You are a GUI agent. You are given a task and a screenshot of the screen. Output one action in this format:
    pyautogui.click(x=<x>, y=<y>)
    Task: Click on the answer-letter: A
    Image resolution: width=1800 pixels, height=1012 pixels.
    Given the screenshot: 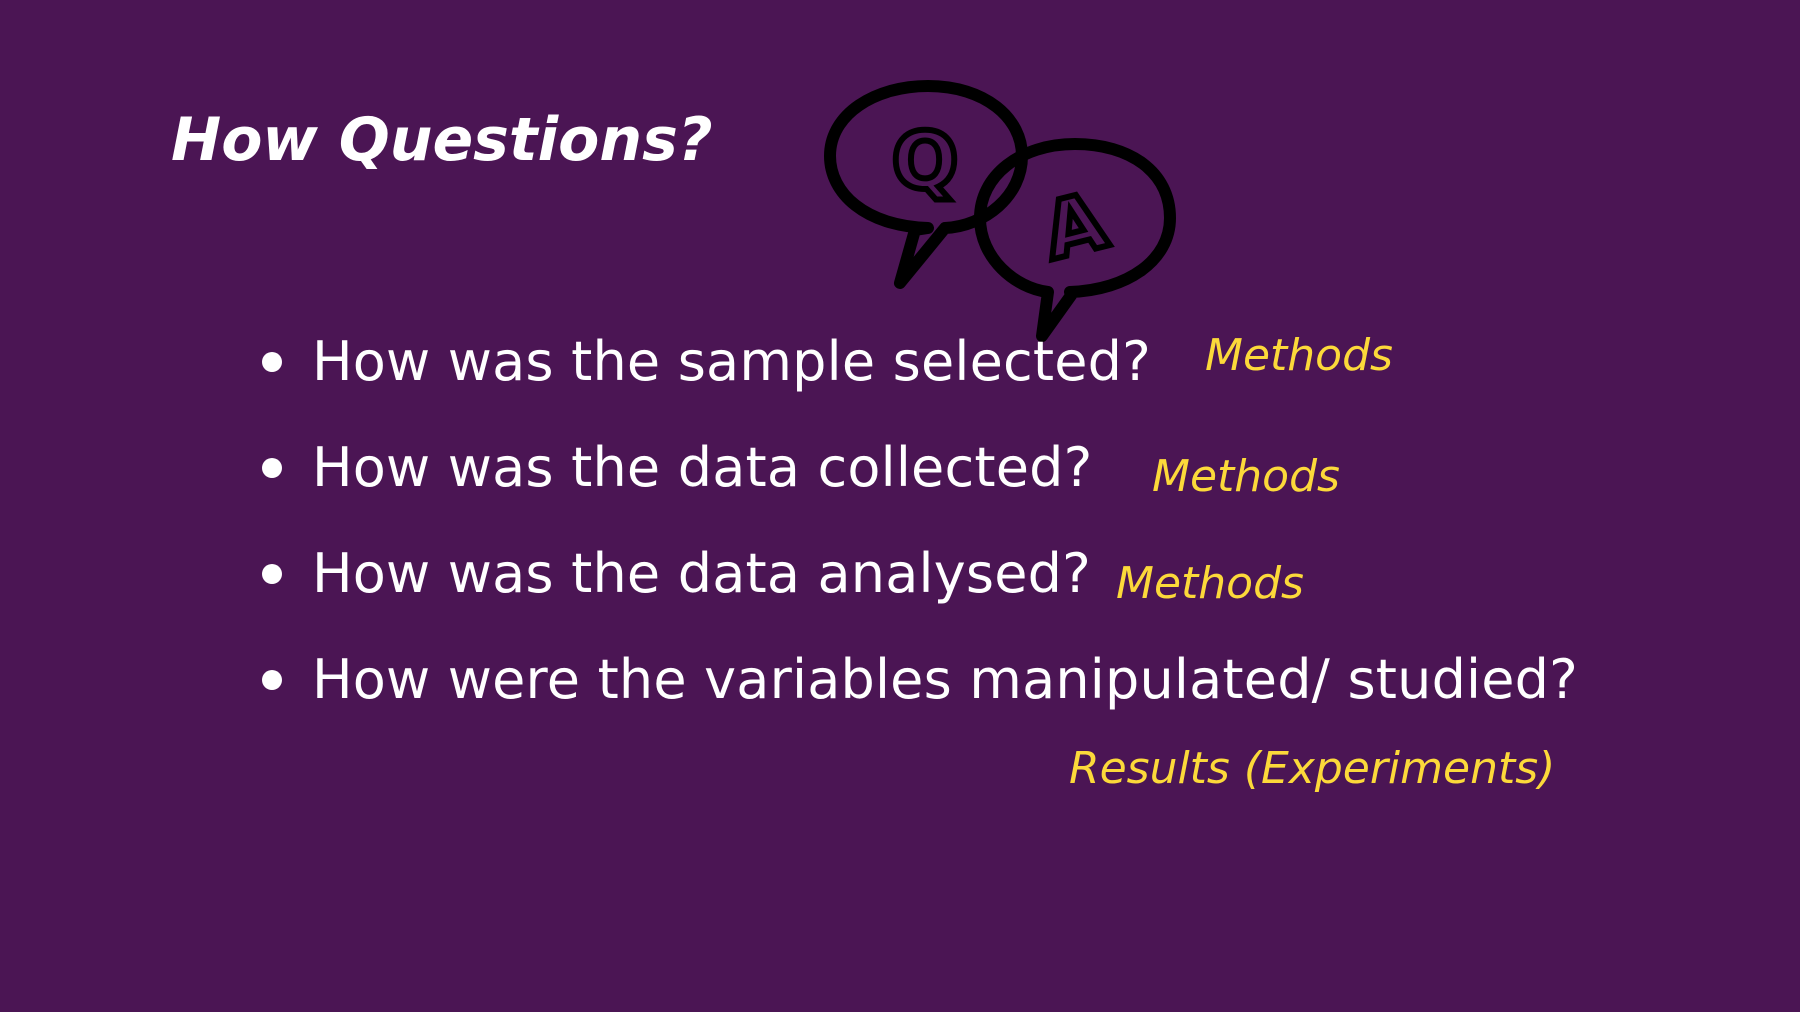 What is the action you would take?
    pyautogui.click(x=1075, y=227)
    